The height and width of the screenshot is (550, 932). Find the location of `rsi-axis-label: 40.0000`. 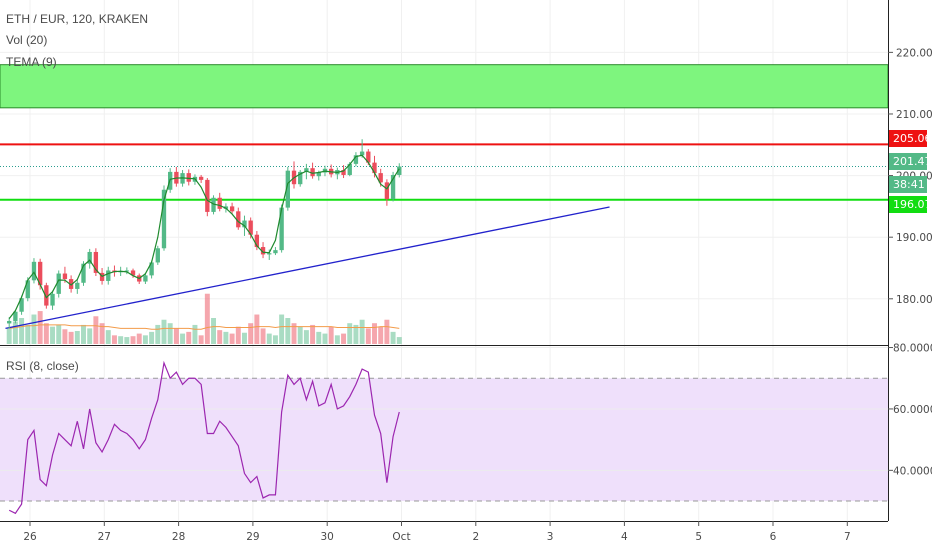

rsi-axis-label: 40.0000 is located at coordinates (912, 471).